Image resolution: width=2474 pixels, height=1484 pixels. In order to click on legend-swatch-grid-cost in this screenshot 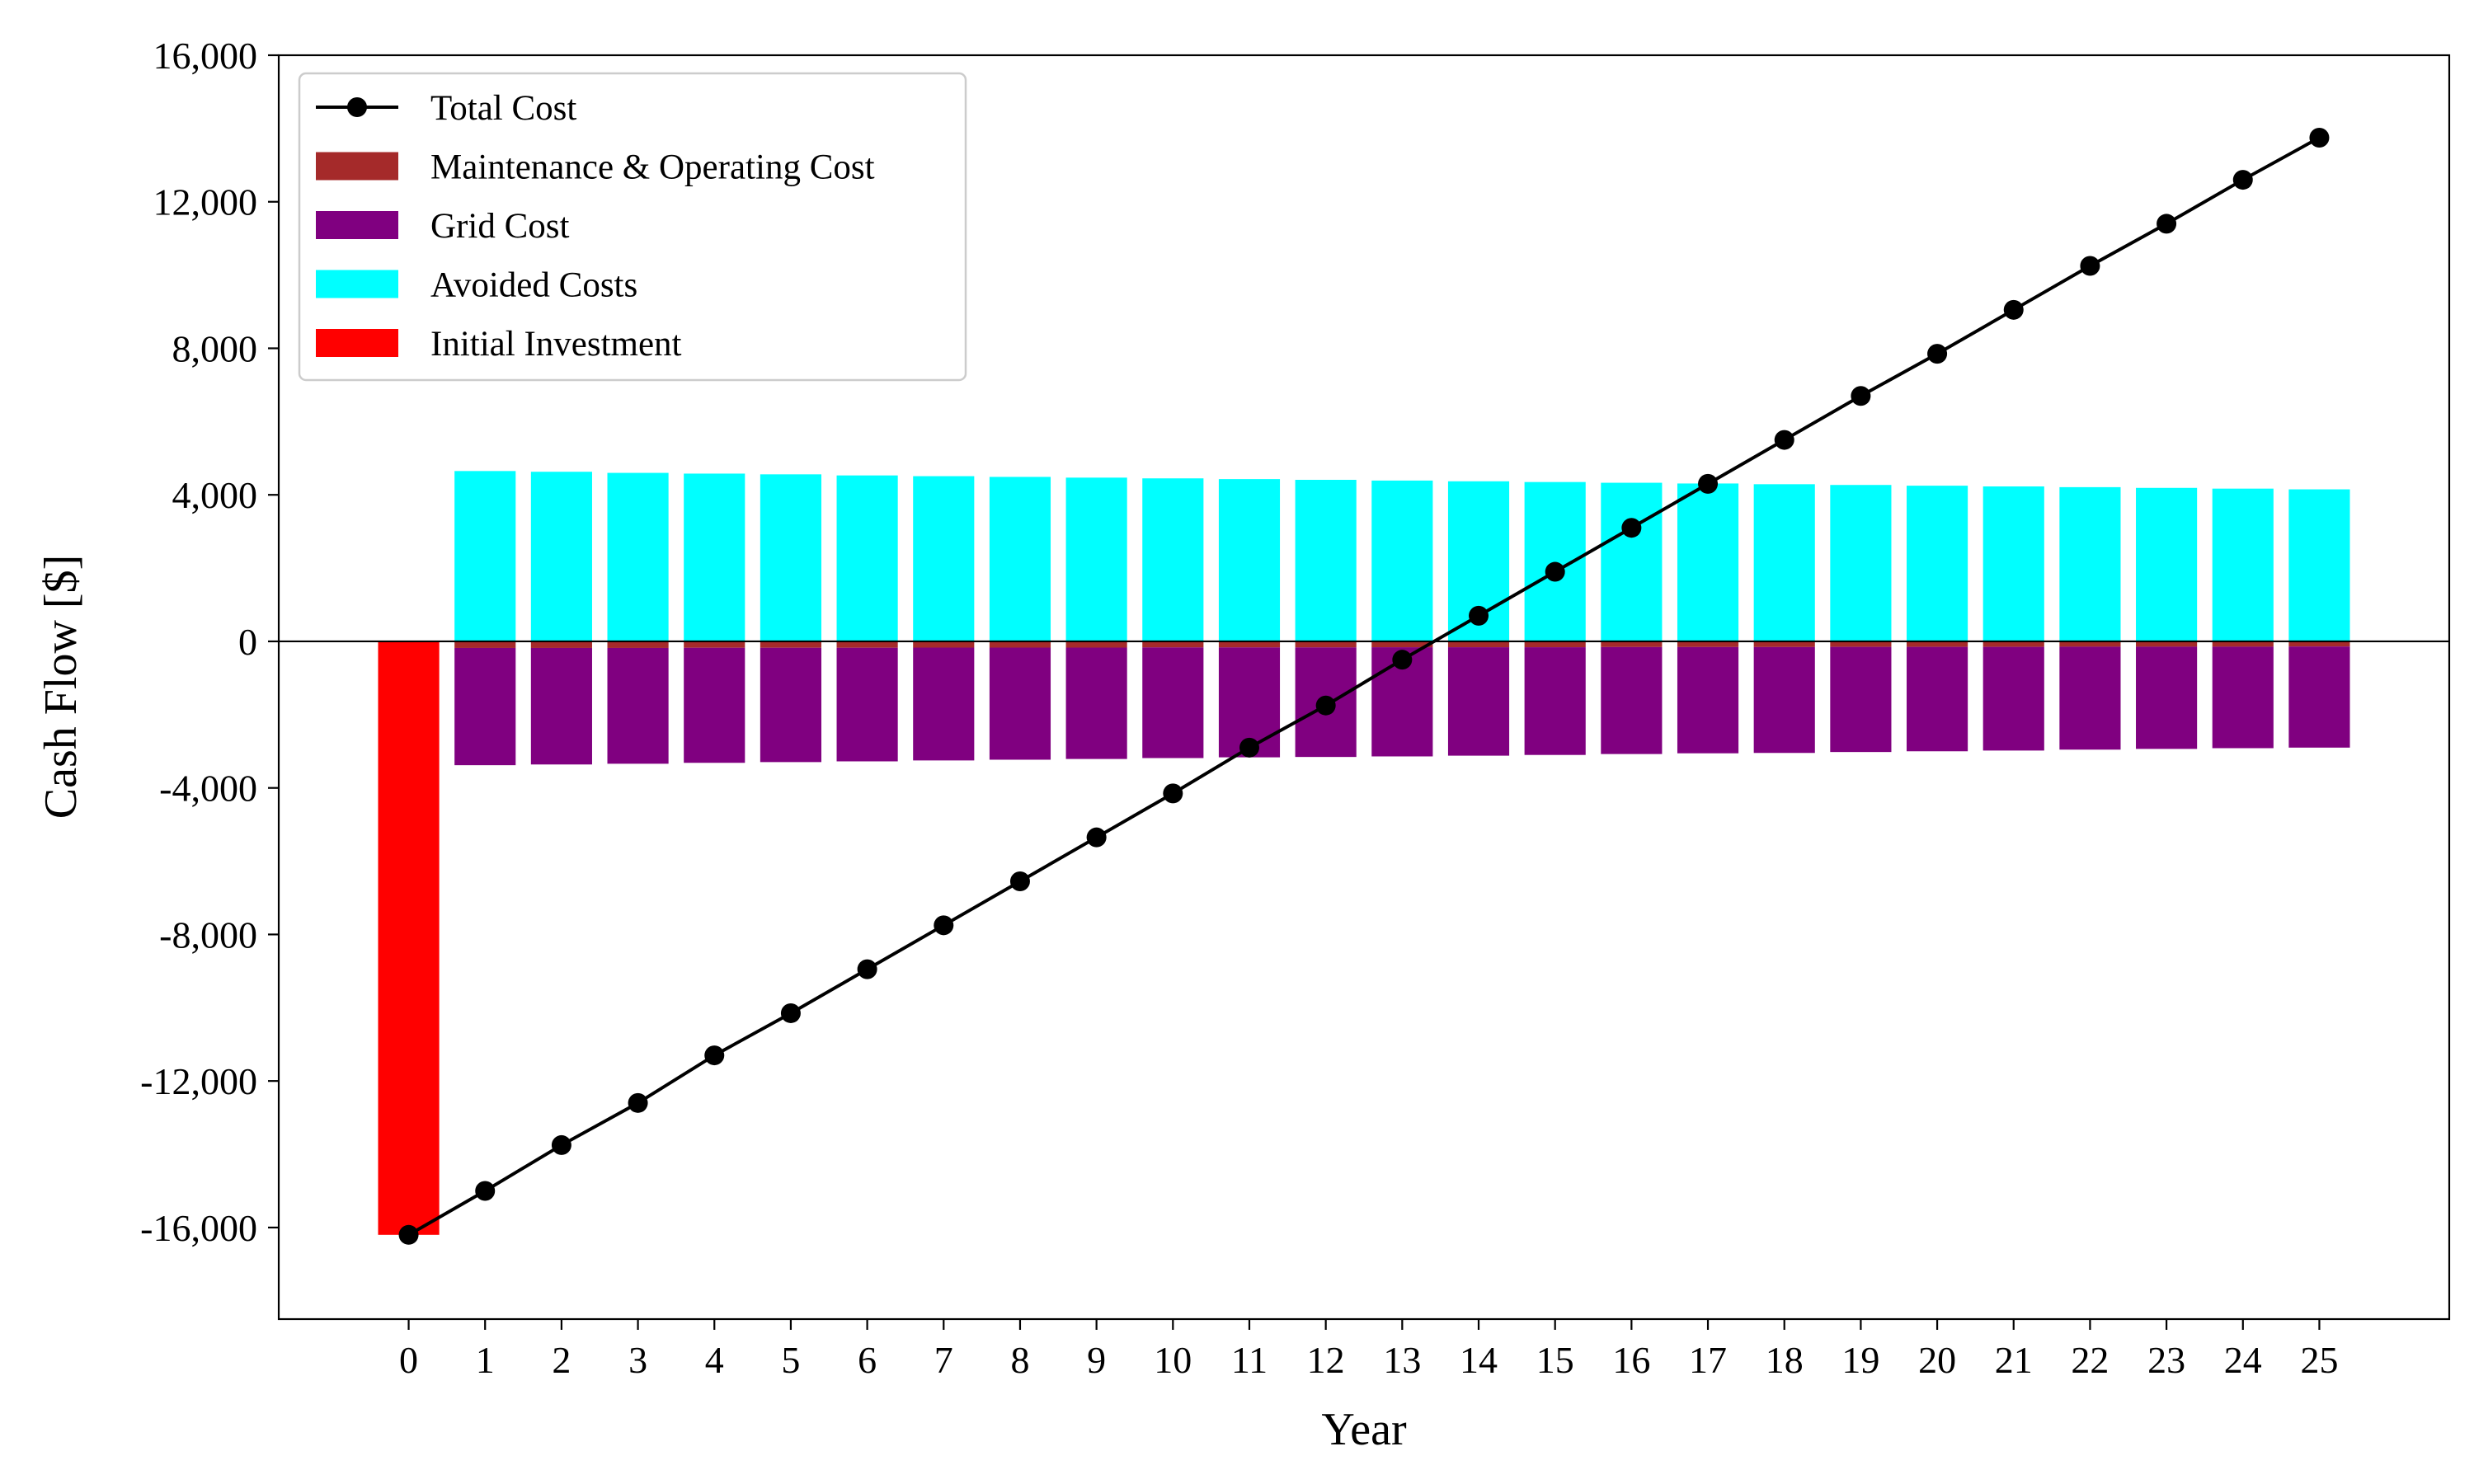, I will do `click(357, 225)`.